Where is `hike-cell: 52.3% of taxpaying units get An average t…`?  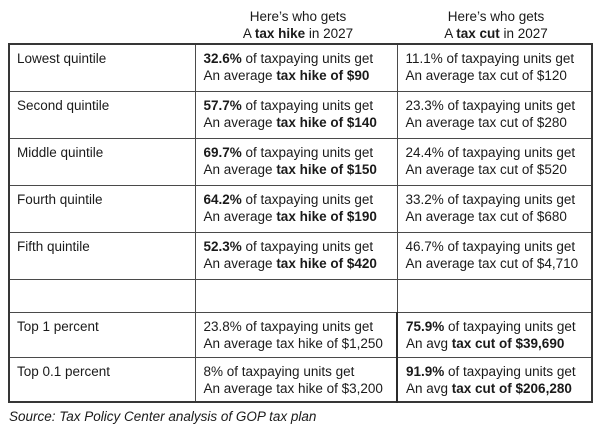 hike-cell: 52.3% of taxpaying units get An average t… is located at coordinates (296, 255).